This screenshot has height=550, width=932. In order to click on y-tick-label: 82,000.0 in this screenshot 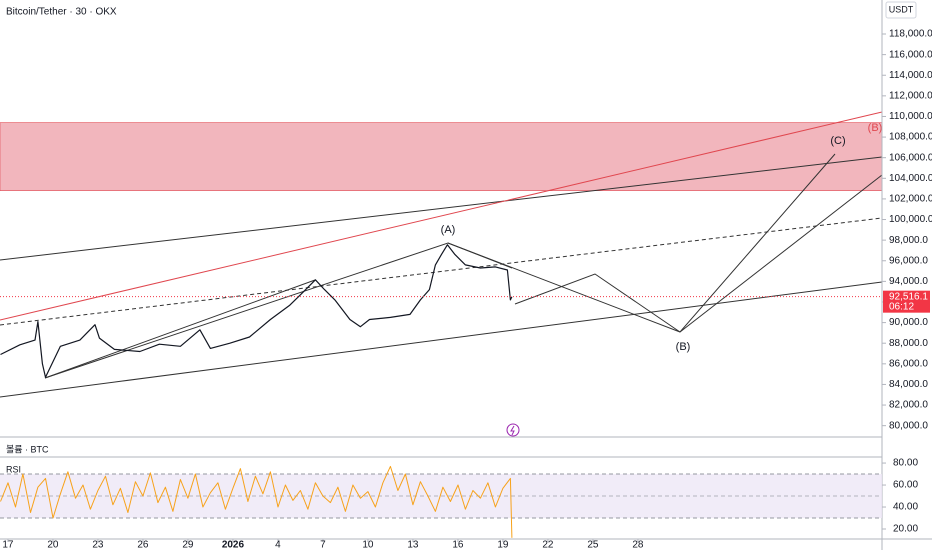, I will do `click(908, 405)`.